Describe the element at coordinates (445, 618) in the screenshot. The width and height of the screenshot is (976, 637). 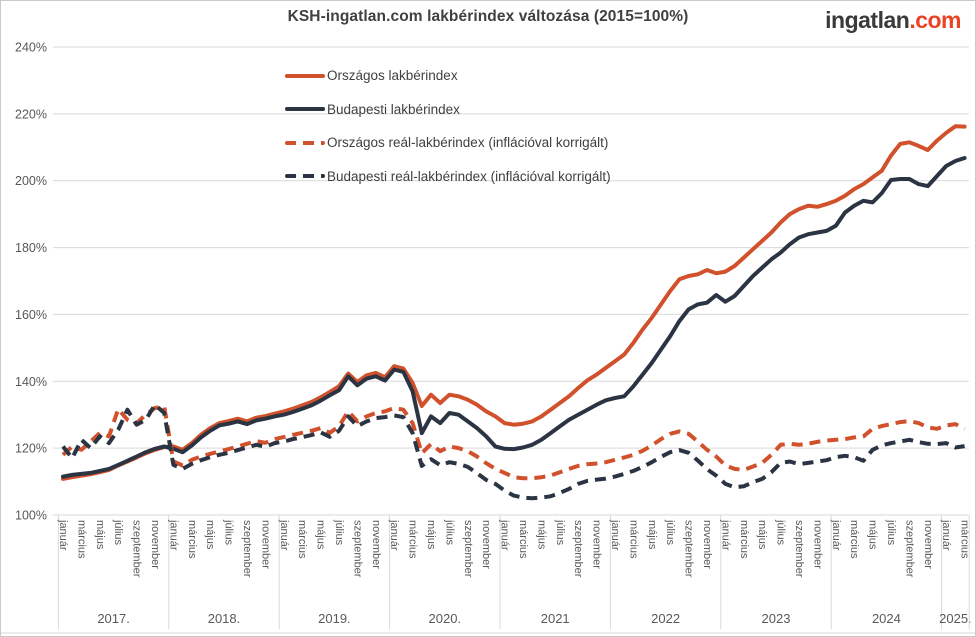
I see `x-year-label: 2020.` at that location.